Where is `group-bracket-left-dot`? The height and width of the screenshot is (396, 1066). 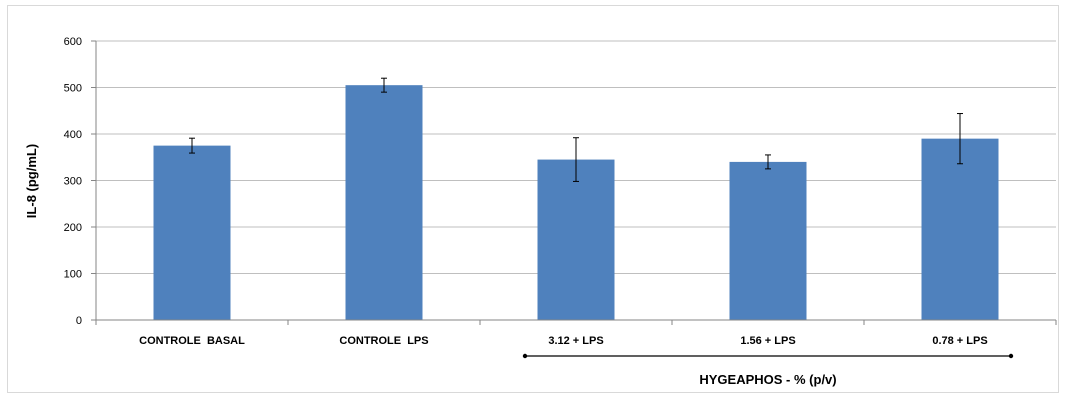
group-bracket-left-dot is located at coordinates (525, 356).